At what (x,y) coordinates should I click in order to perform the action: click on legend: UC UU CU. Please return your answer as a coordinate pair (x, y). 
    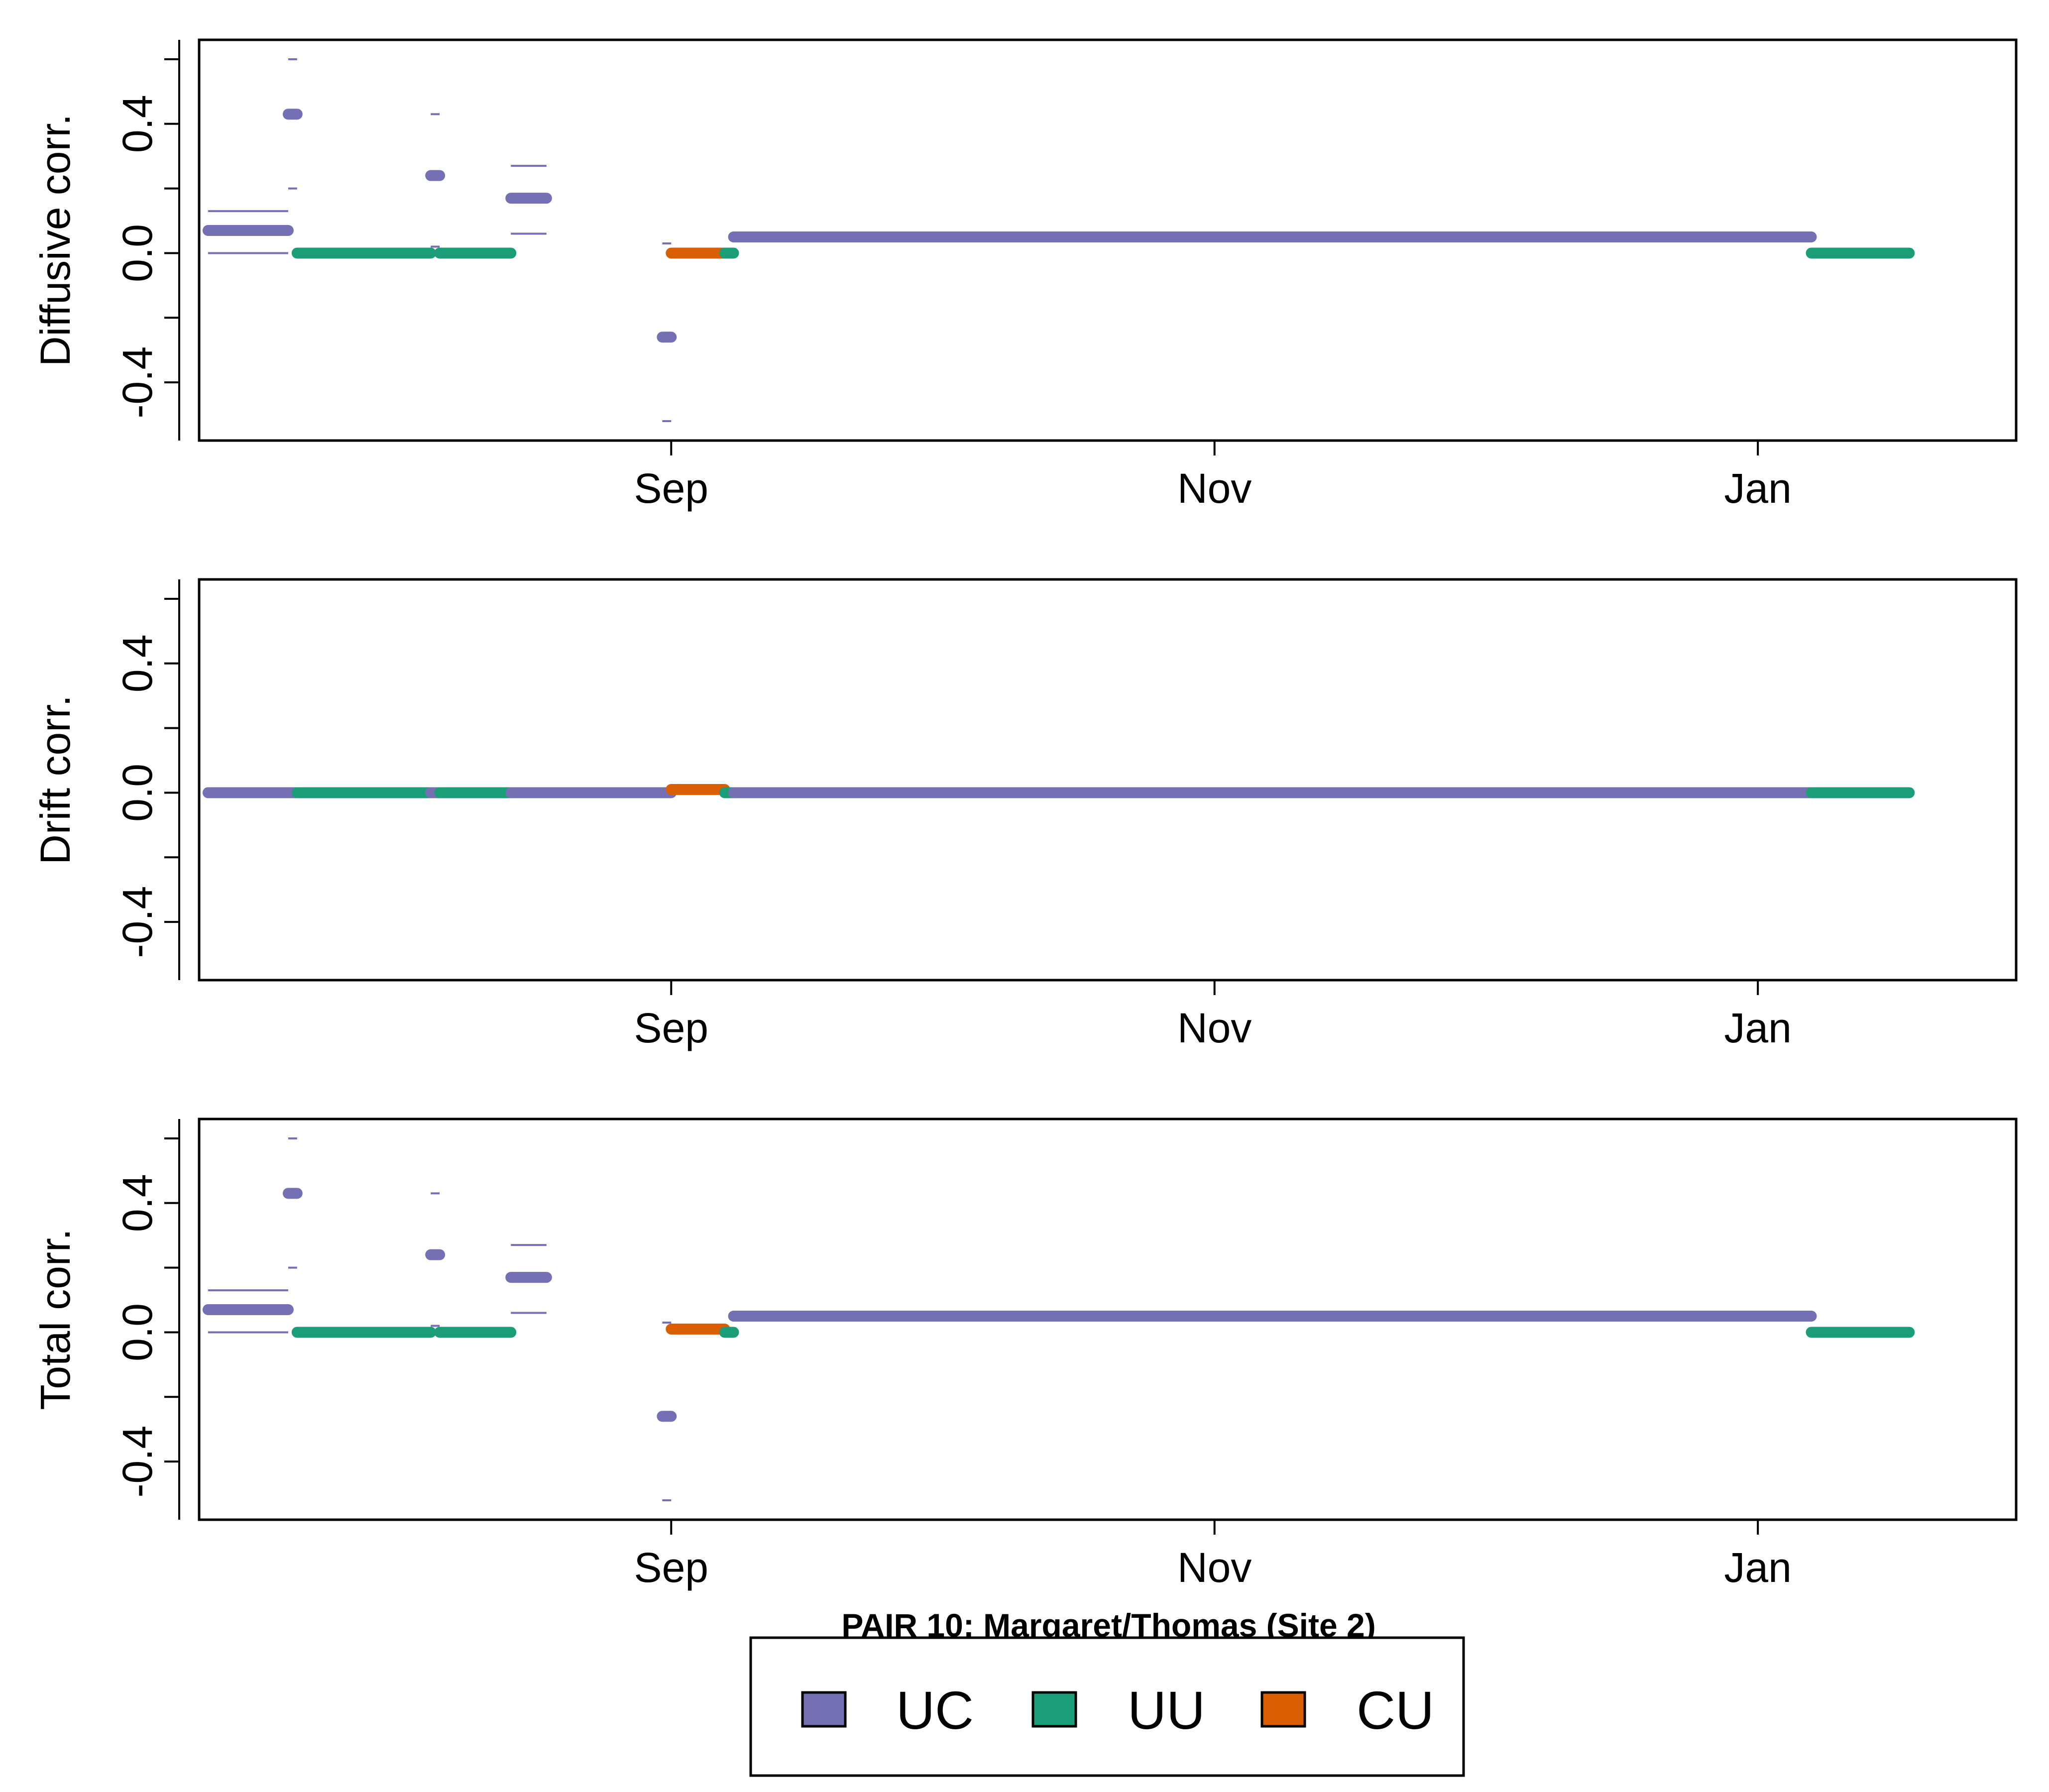
    Looking at the image, I should click on (1107, 1706).